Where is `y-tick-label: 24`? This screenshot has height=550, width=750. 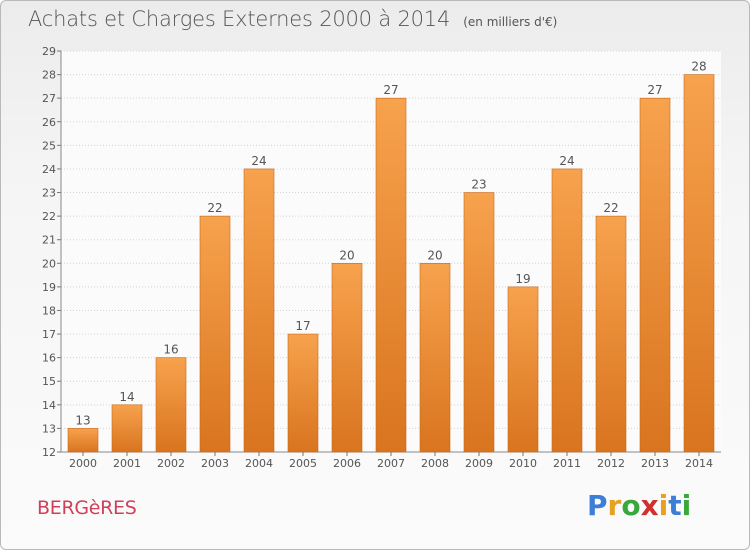 y-tick-label: 24 is located at coordinates (49, 169).